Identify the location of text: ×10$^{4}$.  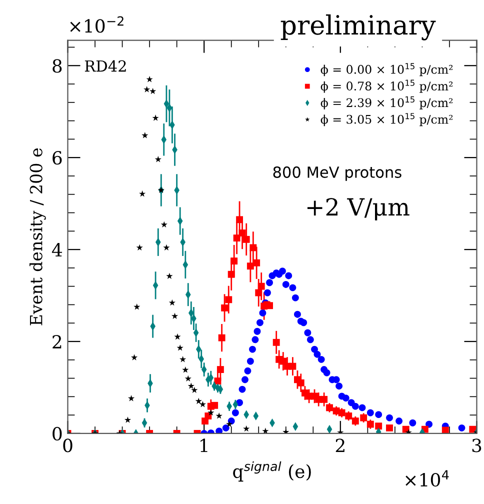
(427, 478).